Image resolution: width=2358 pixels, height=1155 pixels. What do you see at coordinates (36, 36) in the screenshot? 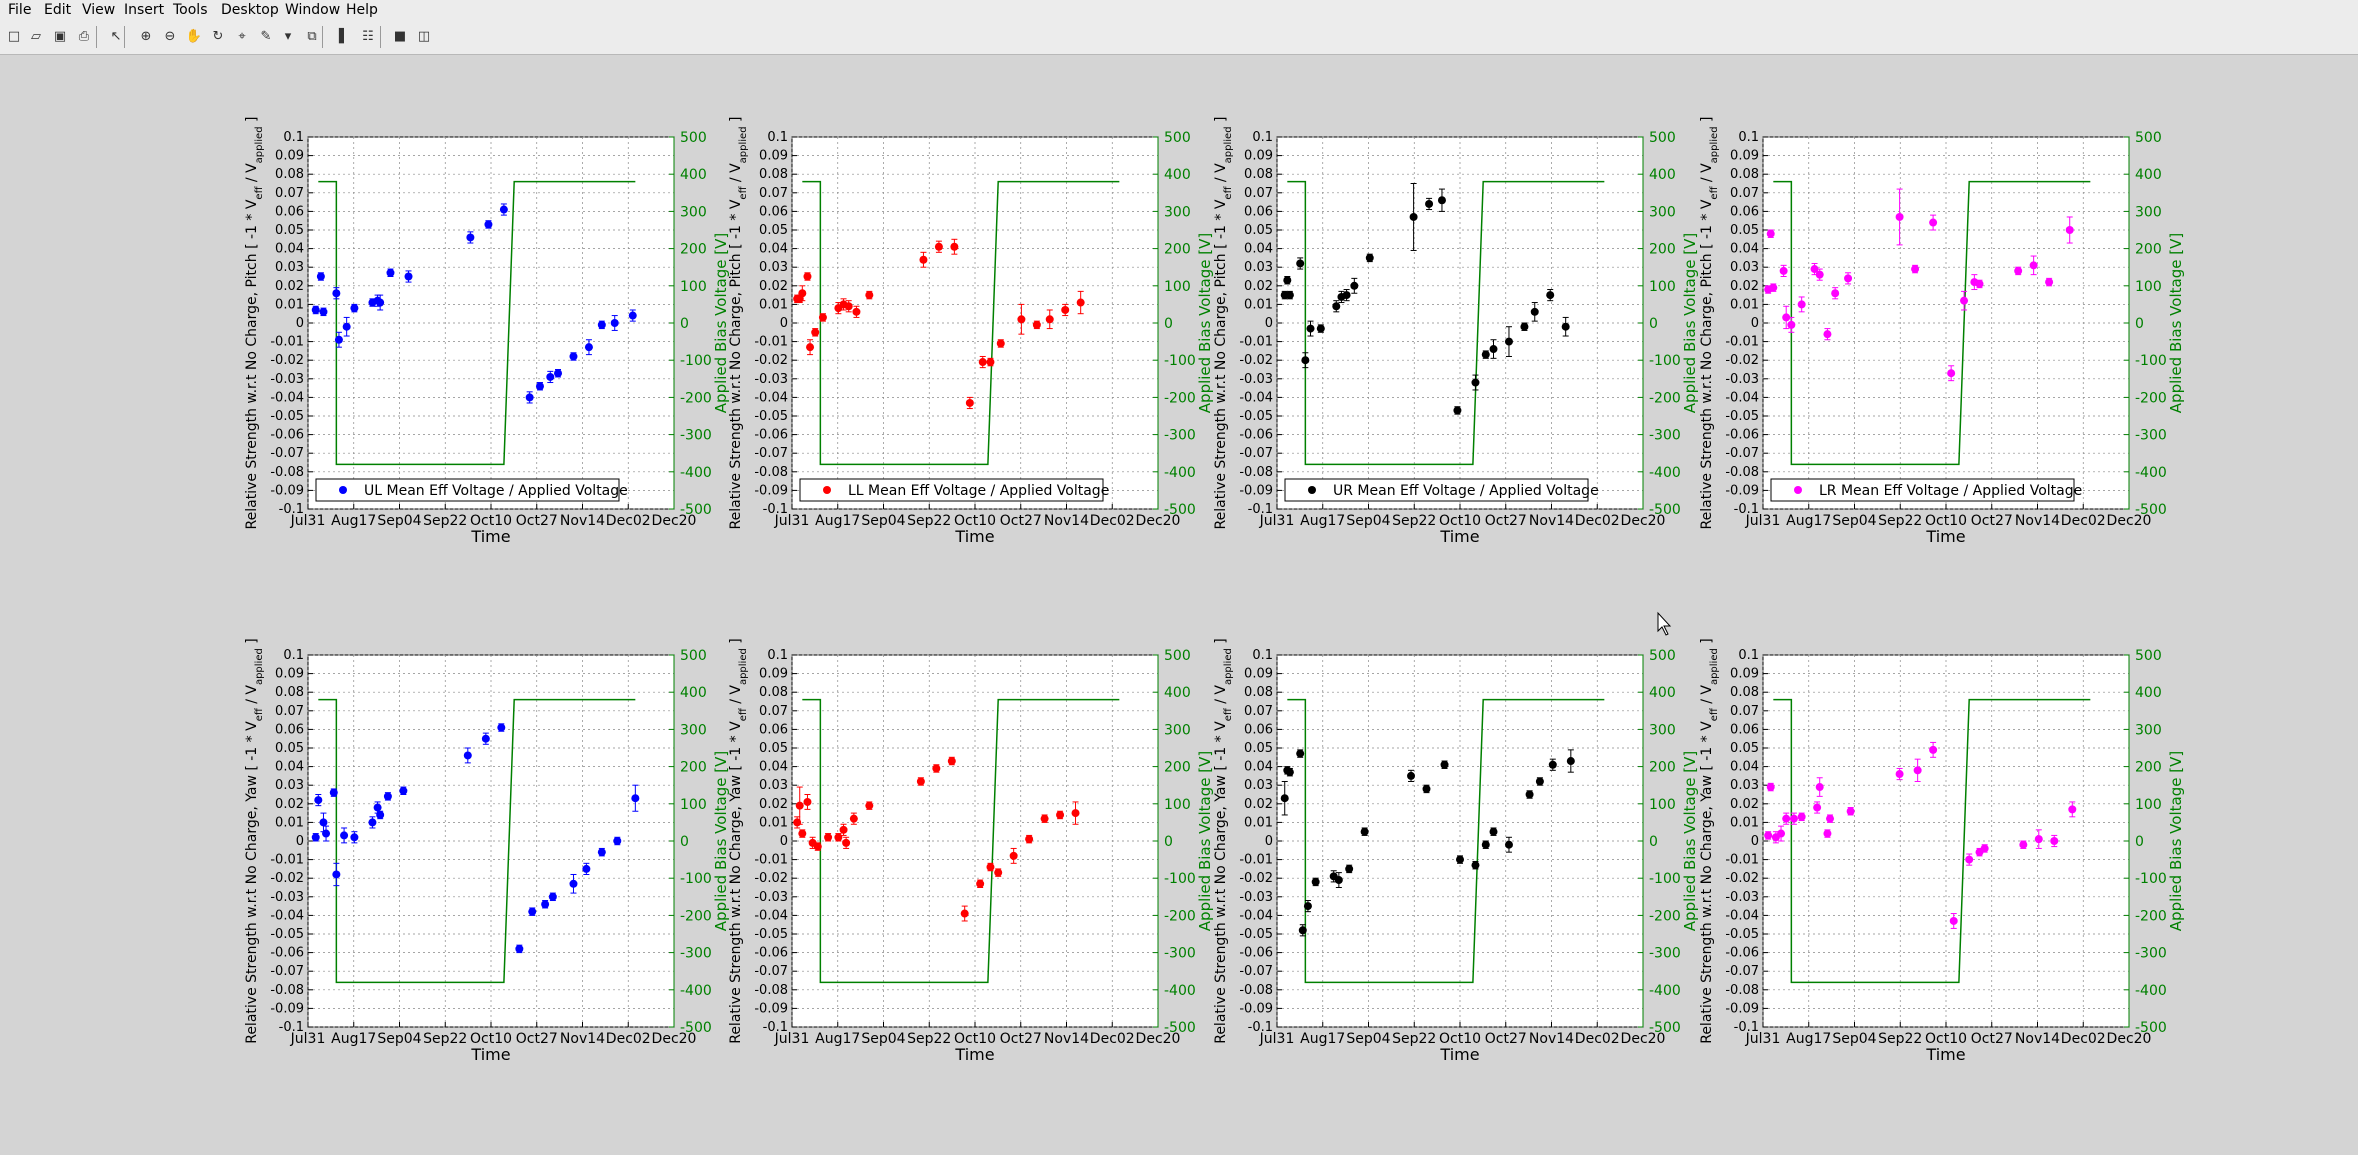
I see `open-file-button: ▱` at bounding box center [36, 36].